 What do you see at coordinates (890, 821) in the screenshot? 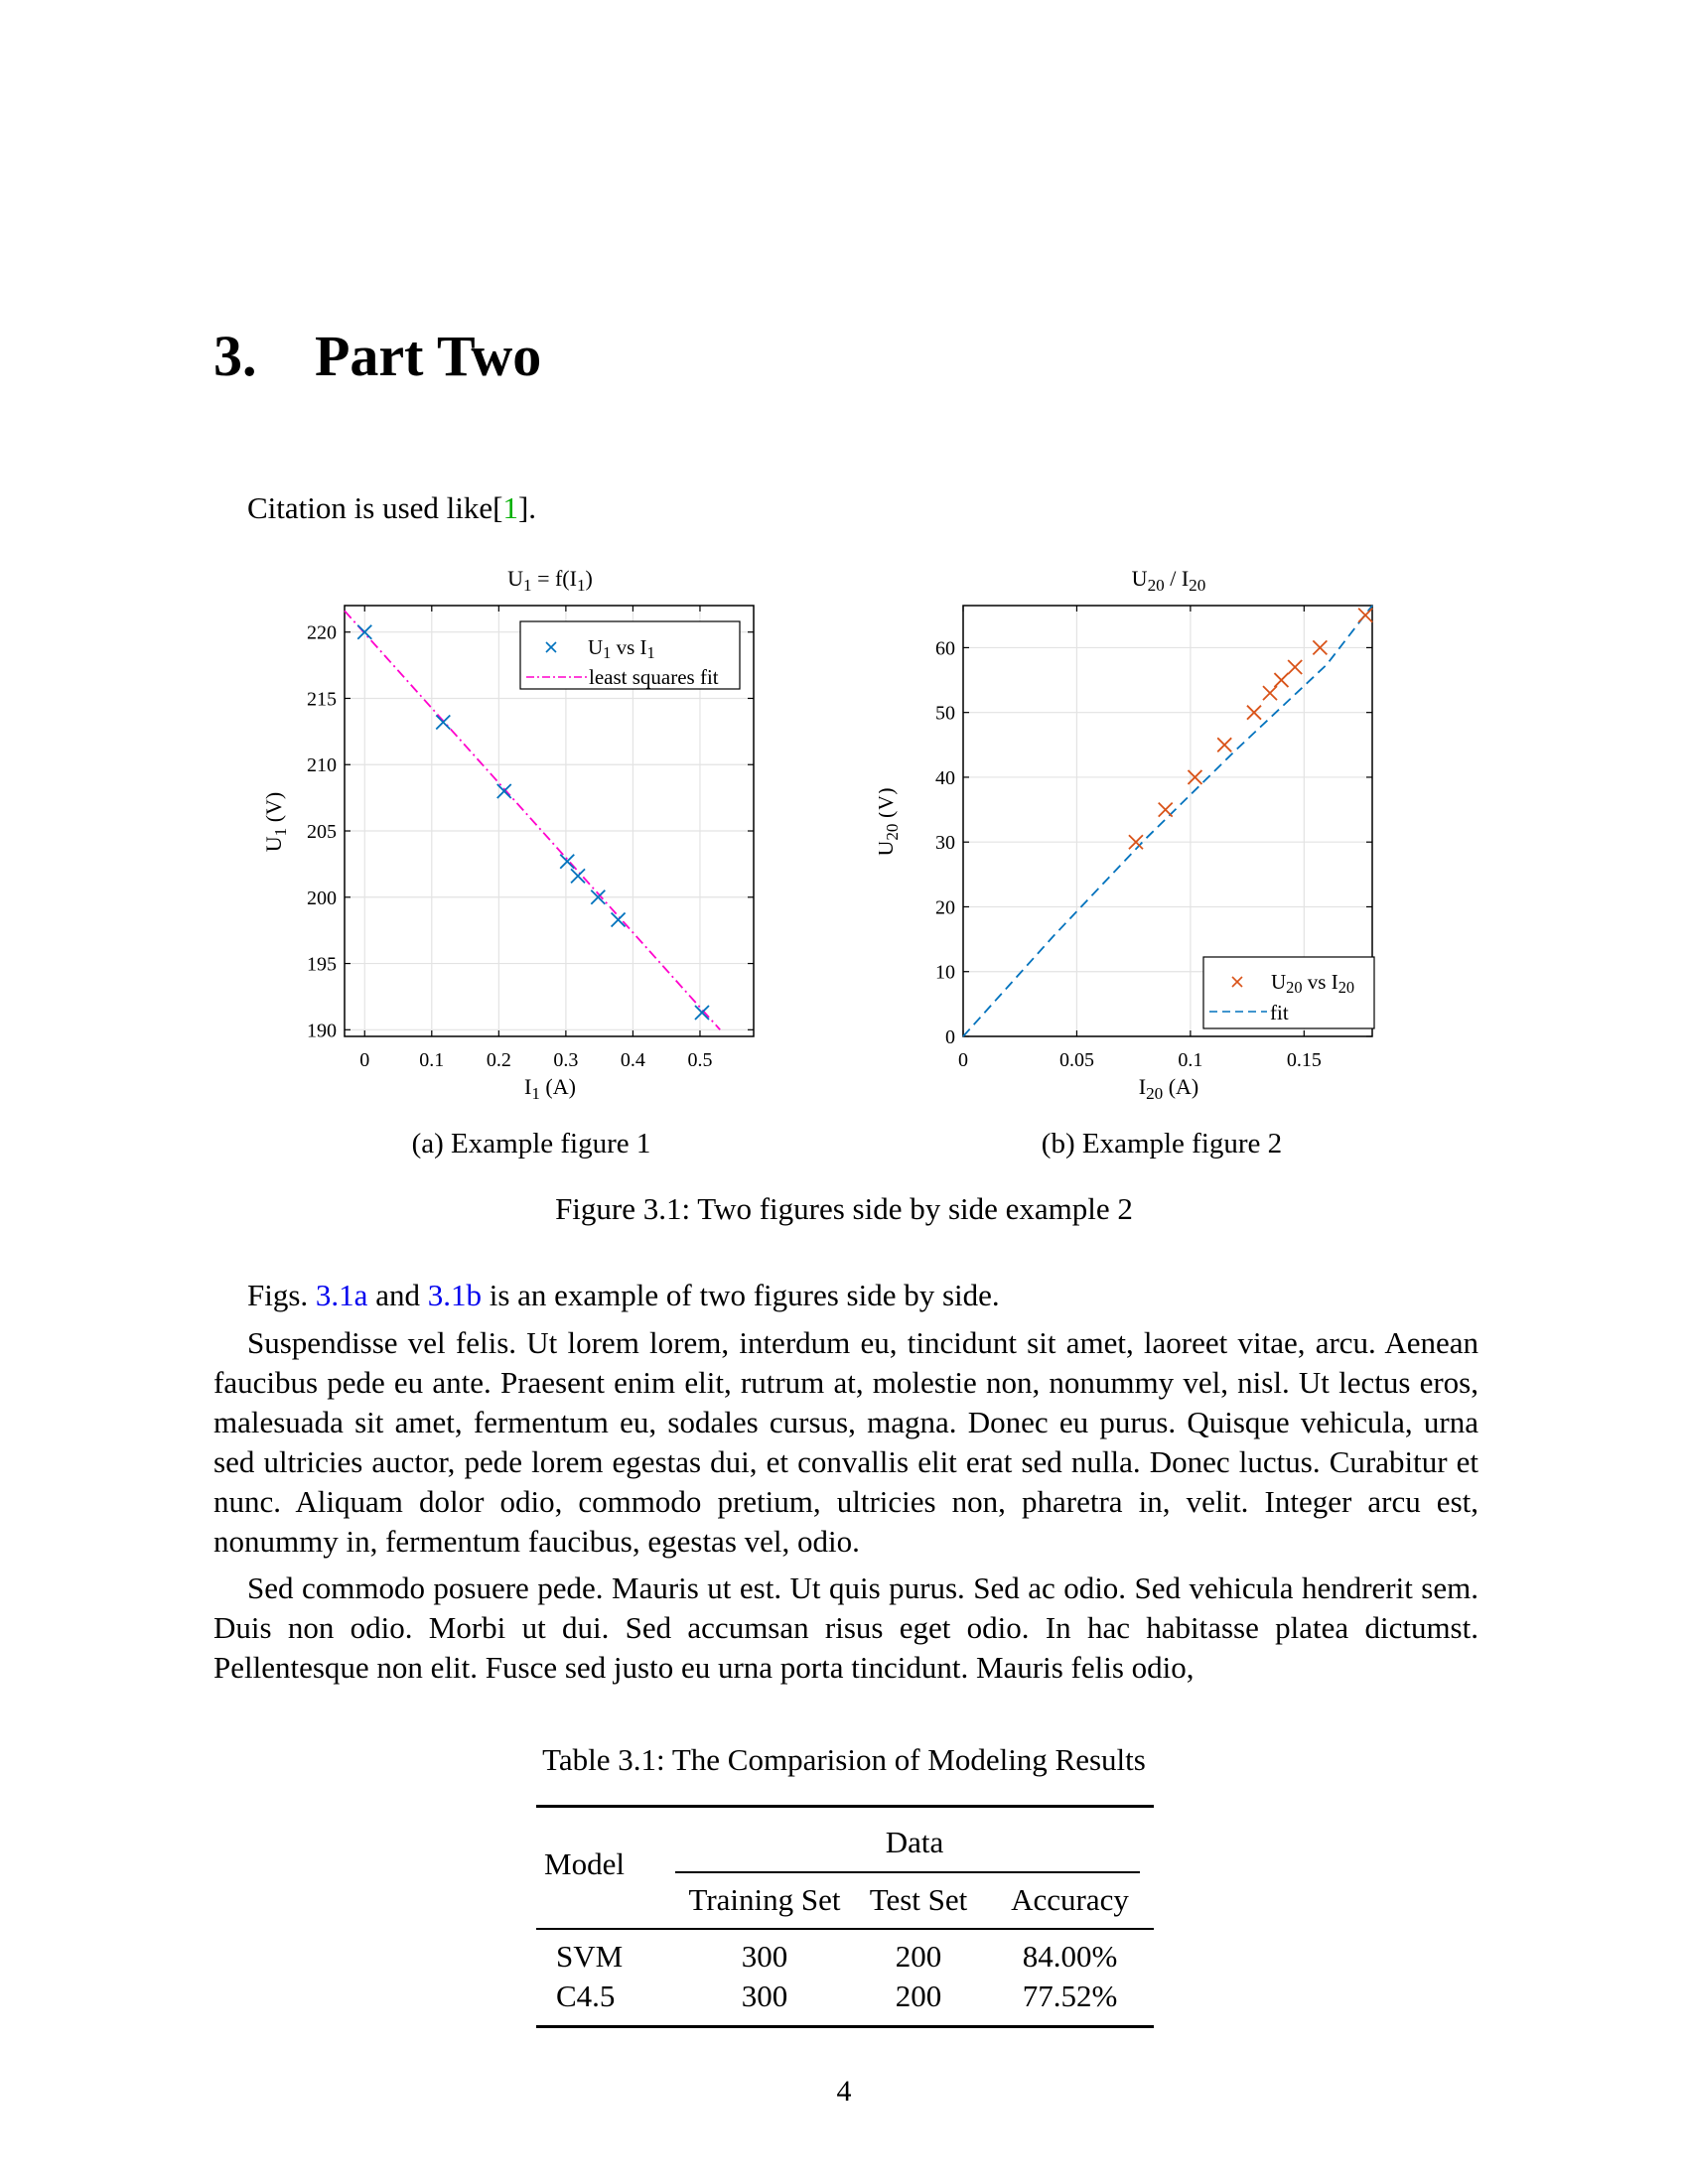
I see `figure-b-ylabel: U20 (V)` at bounding box center [890, 821].